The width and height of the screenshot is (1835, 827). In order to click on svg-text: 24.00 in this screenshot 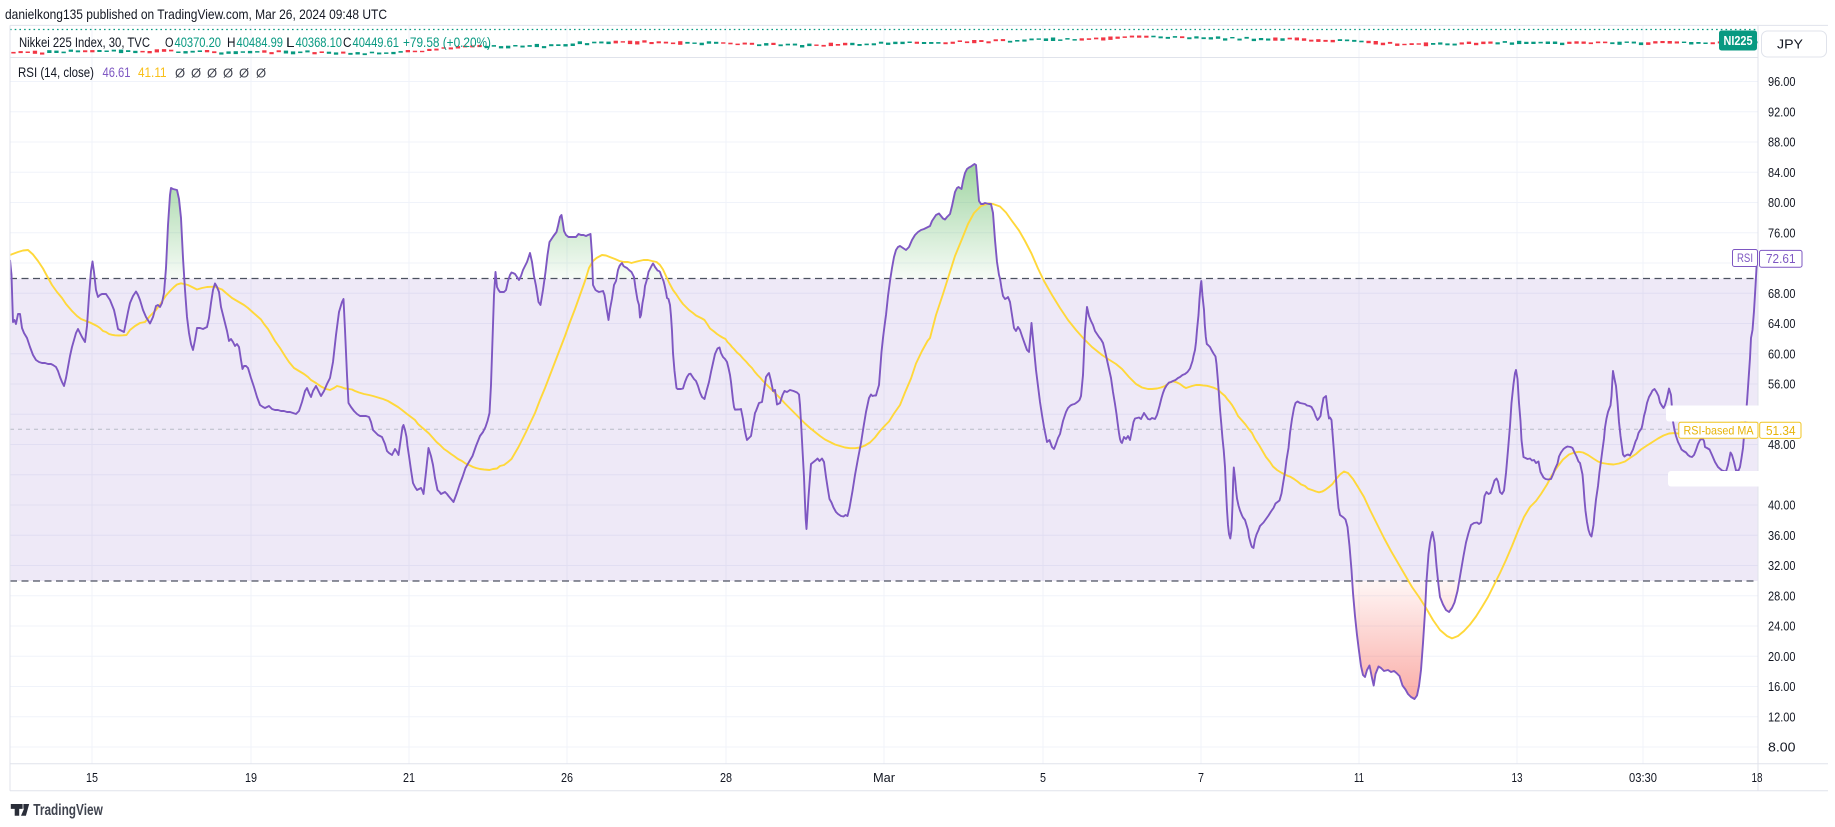, I will do `click(1782, 626)`.